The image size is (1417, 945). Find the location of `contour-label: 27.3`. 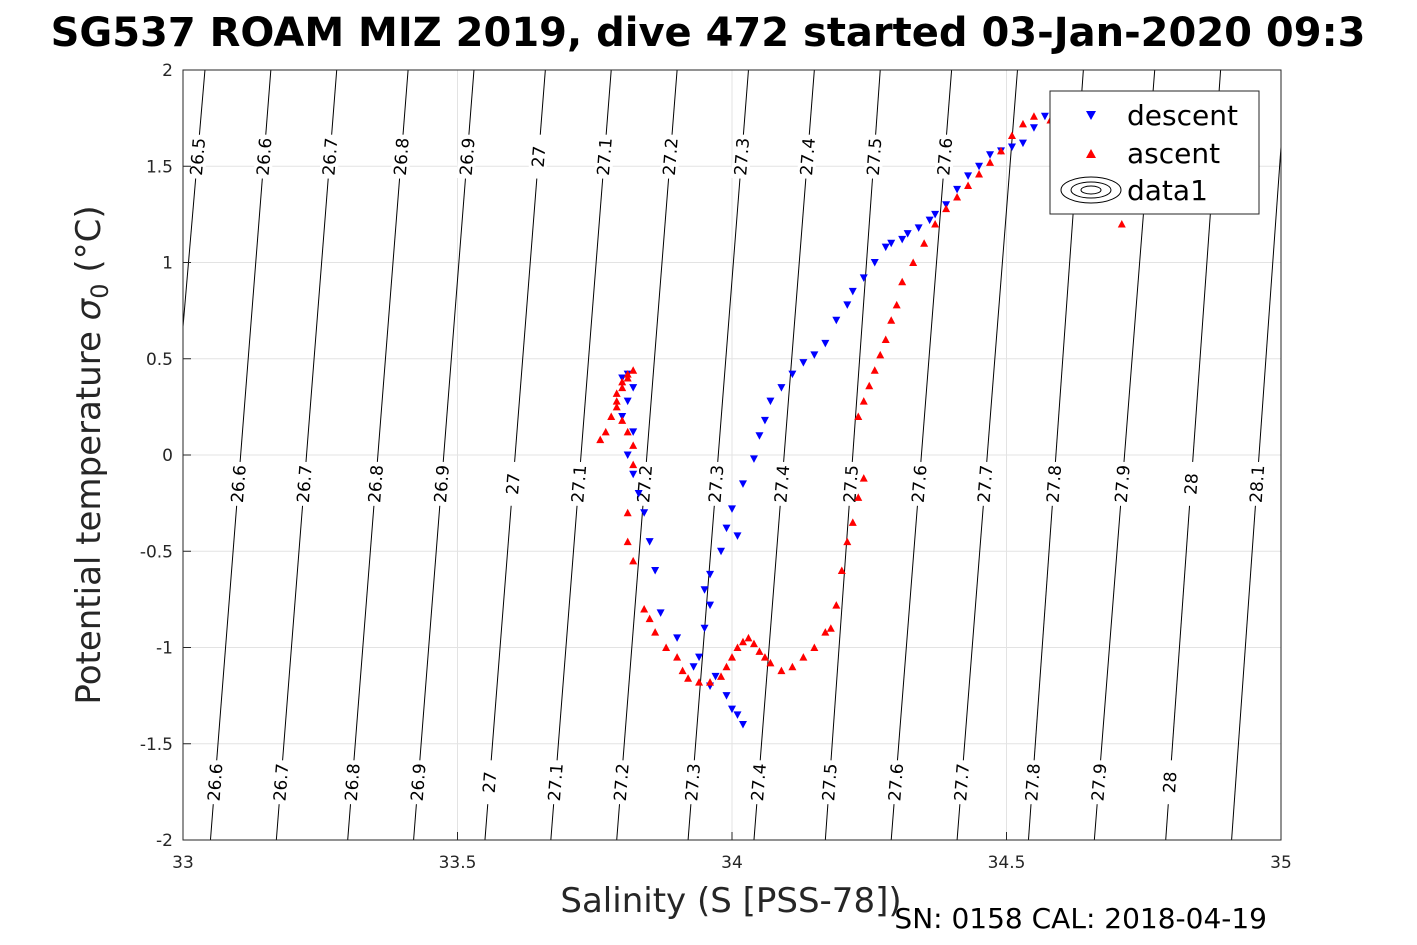

contour-label: 27.3 is located at coordinates (693, 782).